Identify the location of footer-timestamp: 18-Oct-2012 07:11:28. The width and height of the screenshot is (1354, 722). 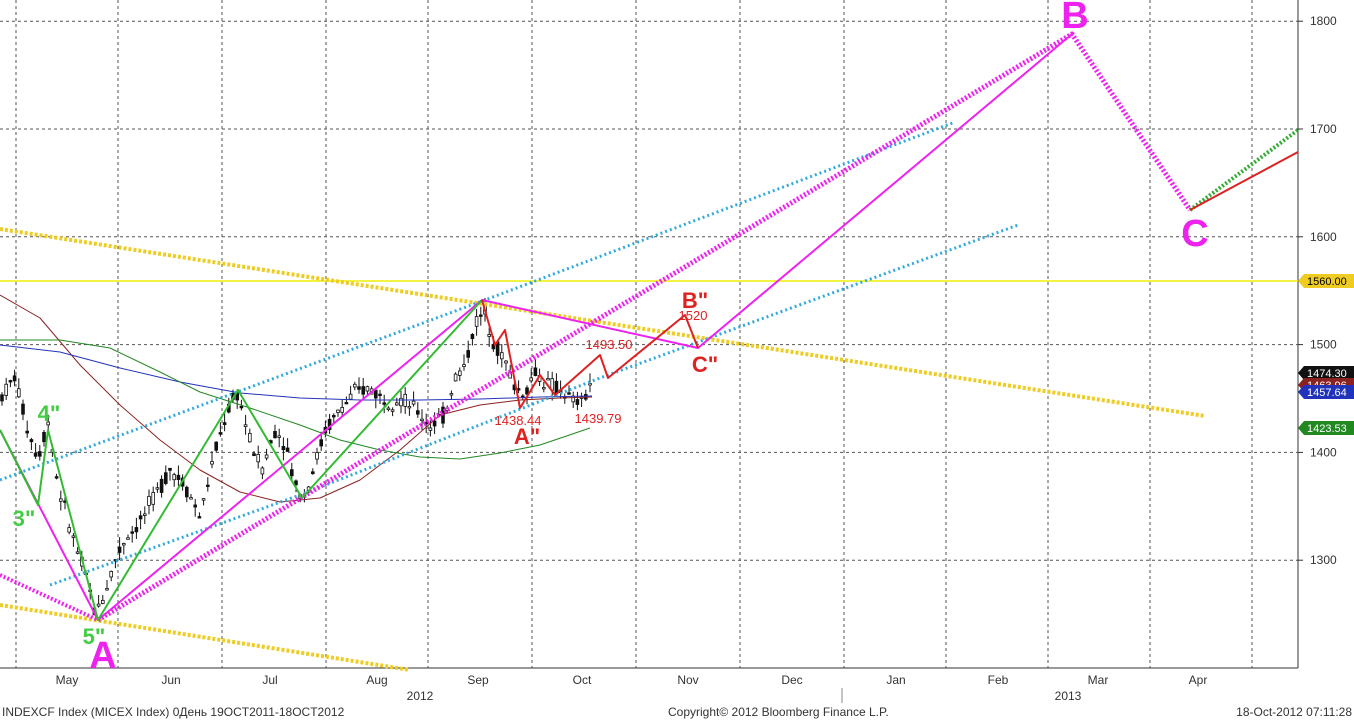
(1294, 712).